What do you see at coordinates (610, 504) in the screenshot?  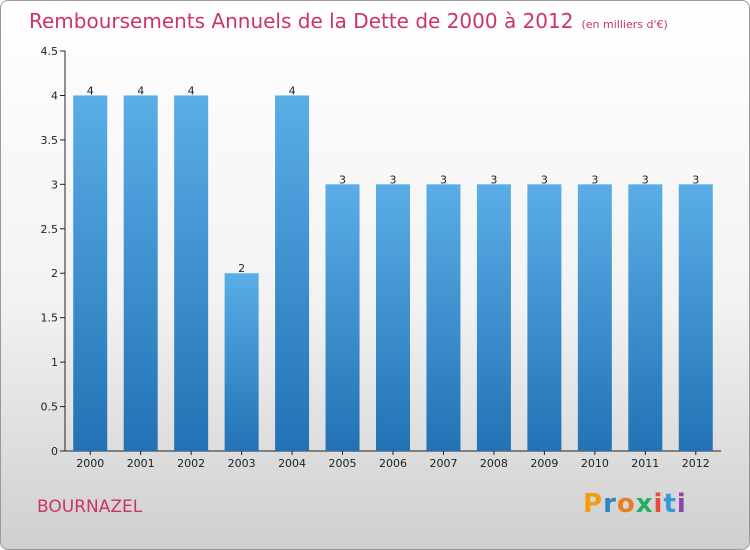 I see `logo-letter: r` at bounding box center [610, 504].